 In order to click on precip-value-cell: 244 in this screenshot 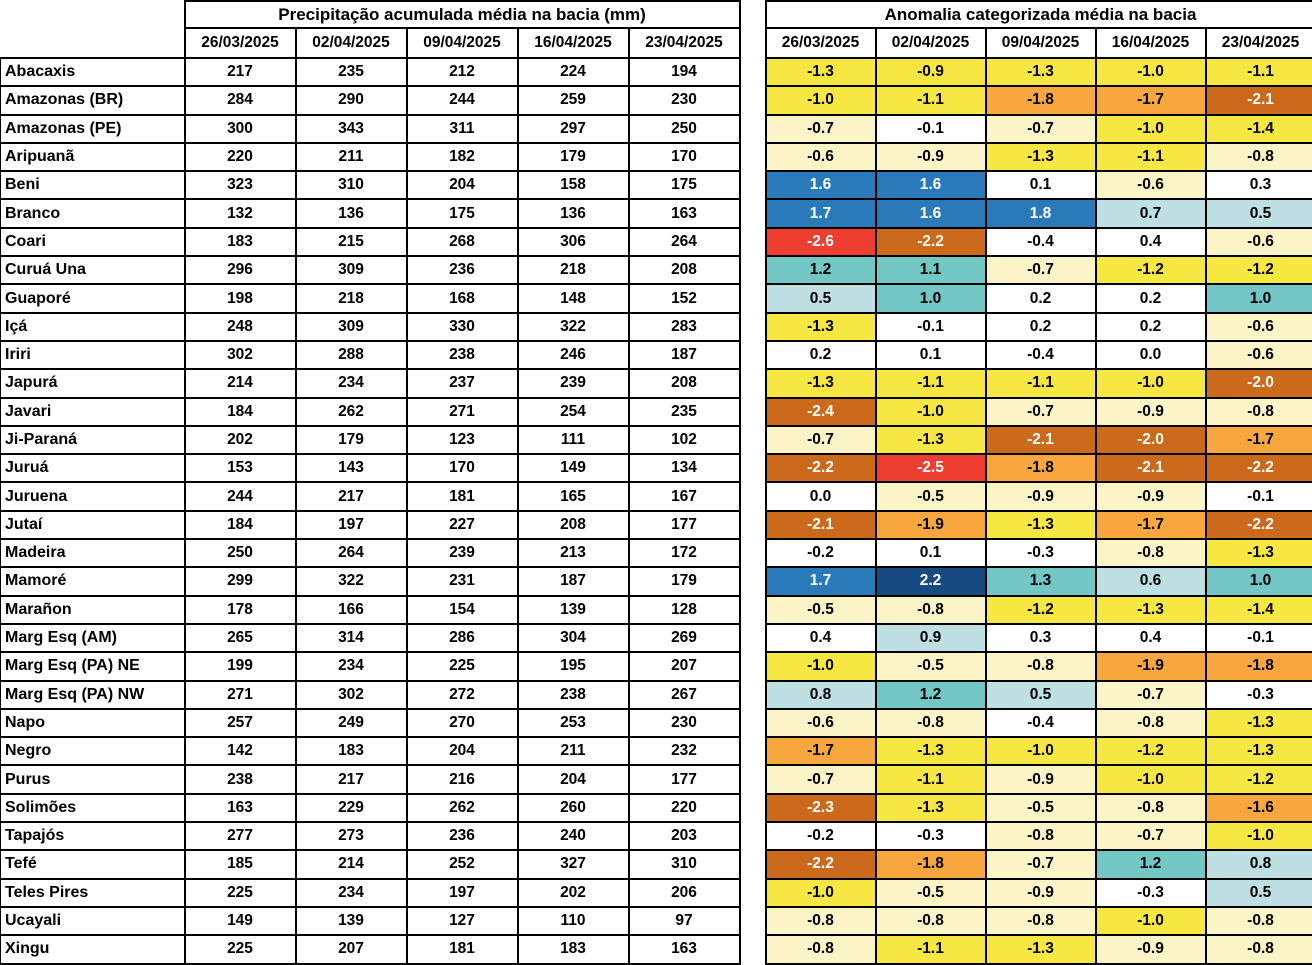, I will do `click(462, 100)`.